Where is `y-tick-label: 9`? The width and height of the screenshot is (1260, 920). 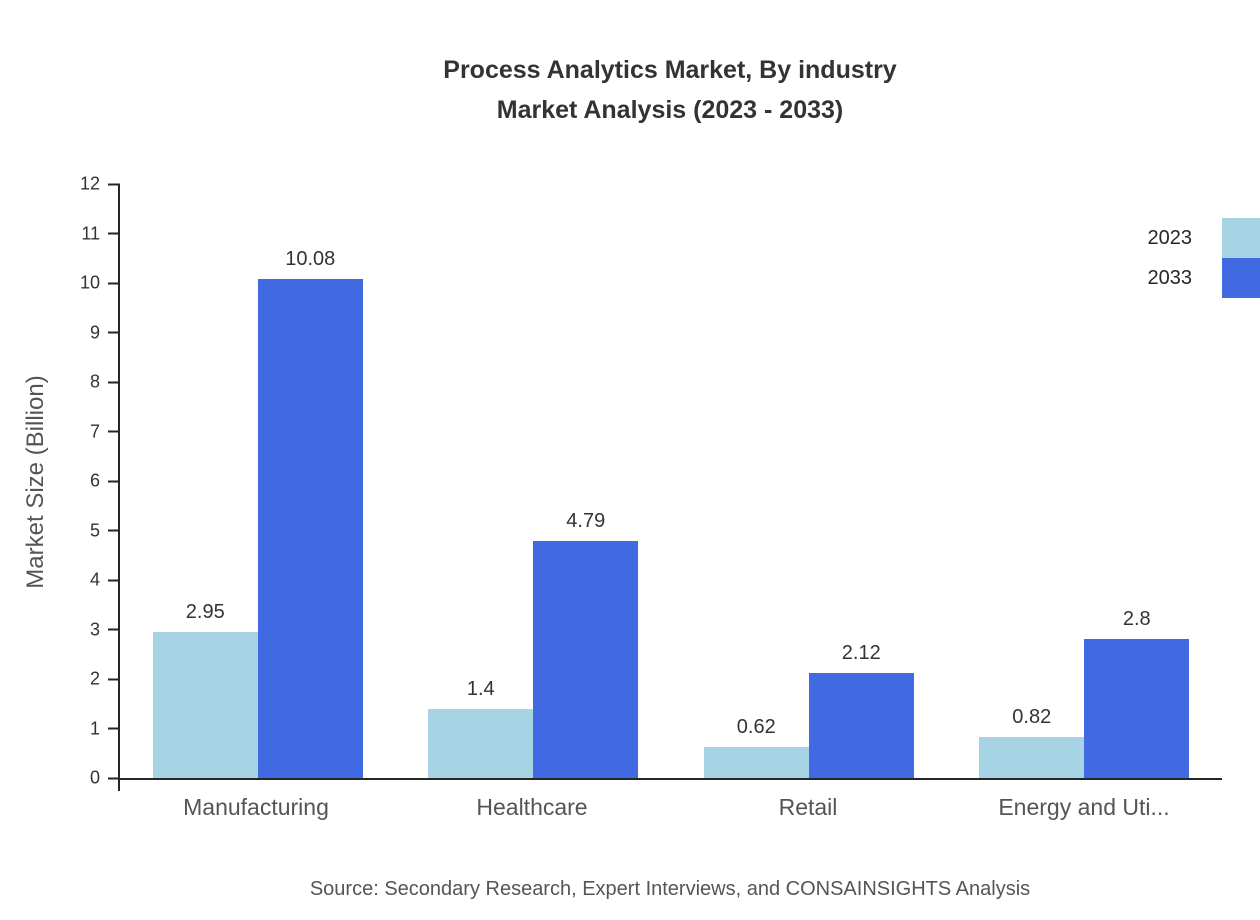
y-tick-label: 9 is located at coordinates (94, 332).